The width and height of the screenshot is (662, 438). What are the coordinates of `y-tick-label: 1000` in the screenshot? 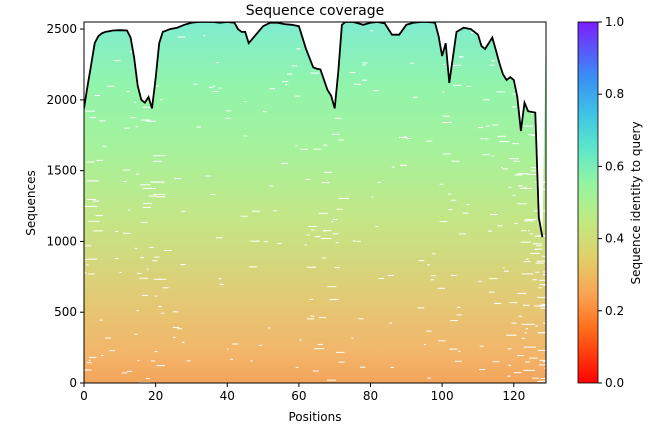 It's located at (61, 241).